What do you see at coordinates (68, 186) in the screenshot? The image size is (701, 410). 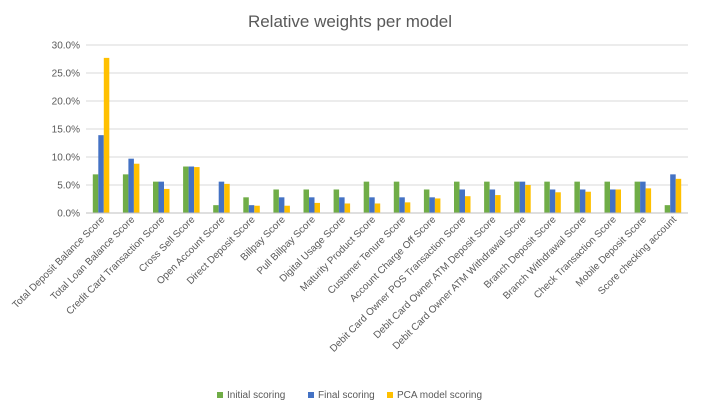 I see `y-tick-label: 5.0%` at bounding box center [68, 186].